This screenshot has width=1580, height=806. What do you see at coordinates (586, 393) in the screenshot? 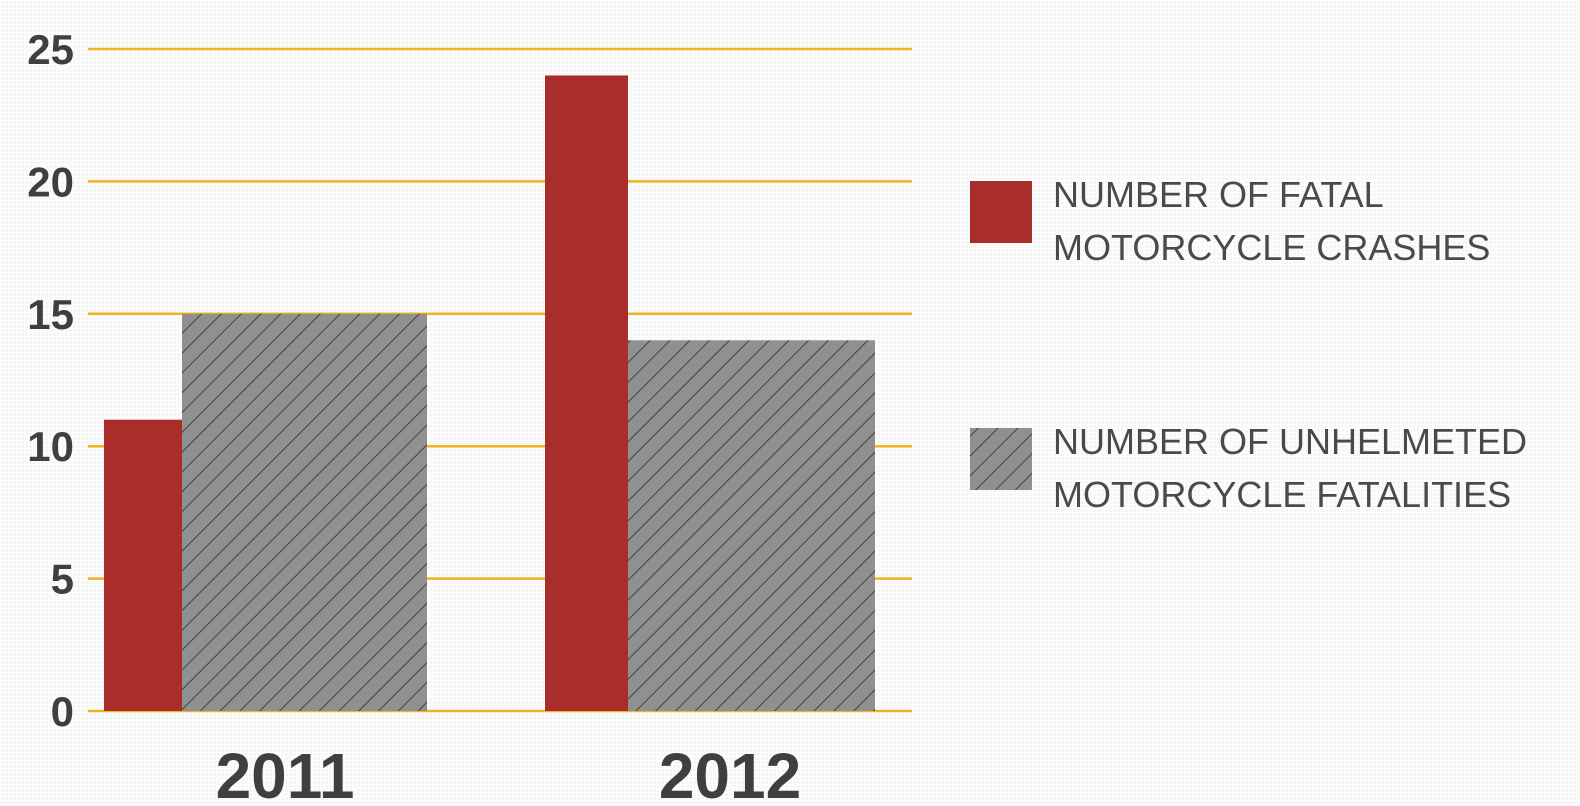
I see `bar-fatal-crashes-2012` at bounding box center [586, 393].